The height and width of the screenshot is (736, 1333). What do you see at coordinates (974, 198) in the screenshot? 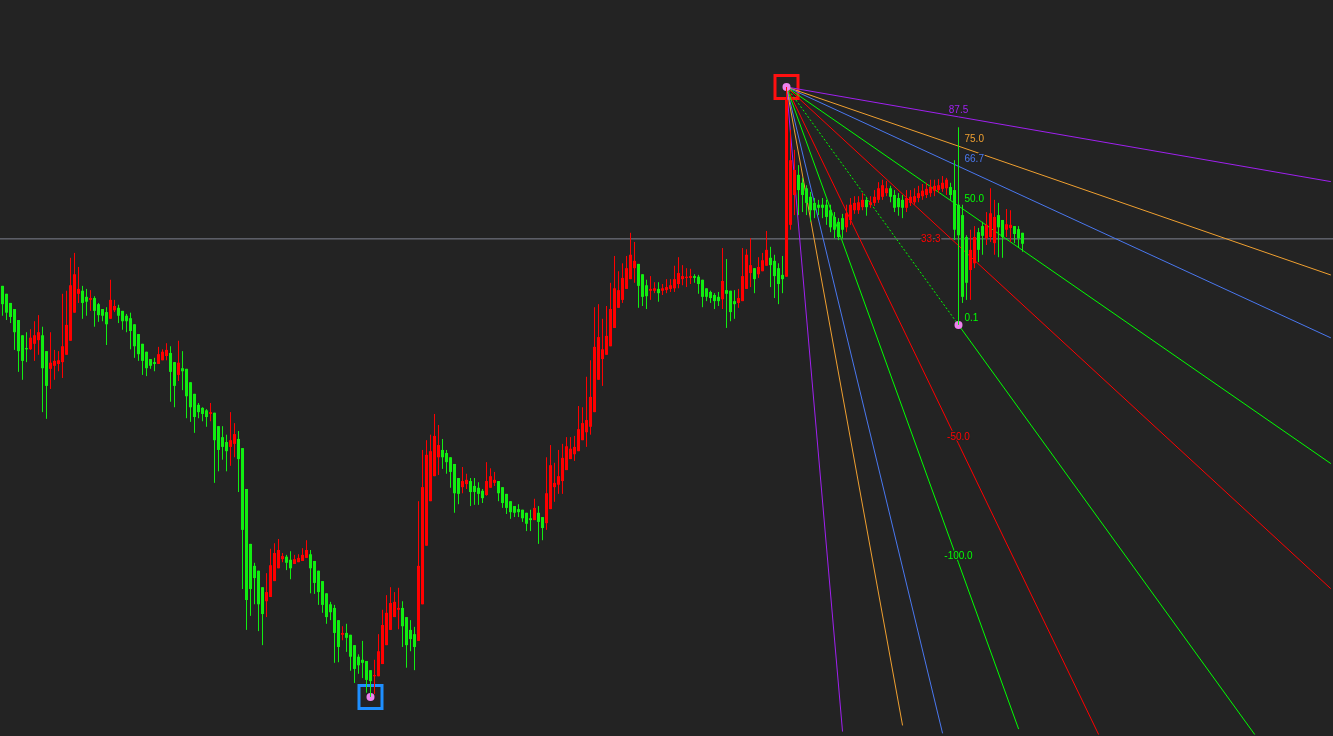
I see `series-label: 50.0` at bounding box center [974, 198].